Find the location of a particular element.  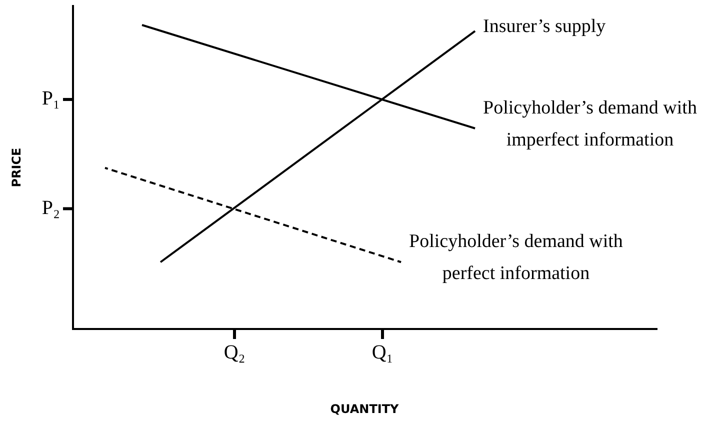

x-axis-title: QUANTITY is located at coordinates (365, 409).